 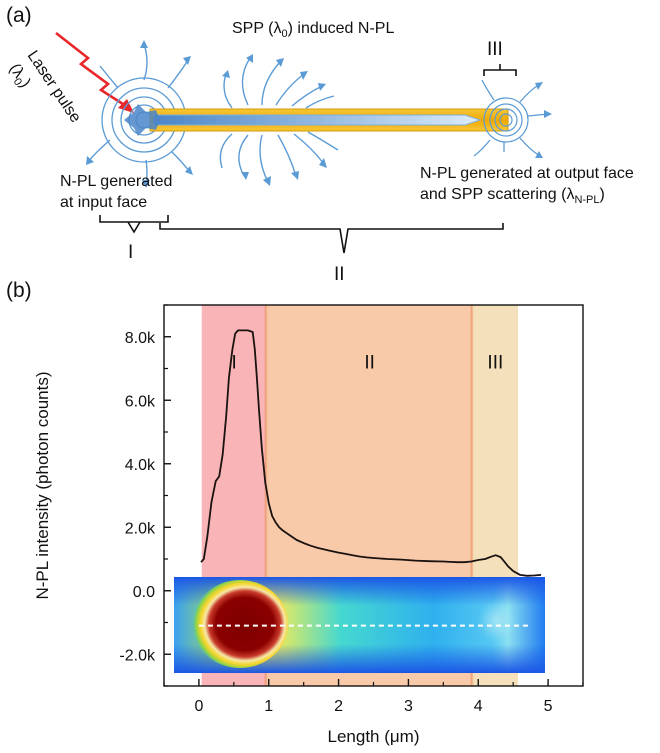 What do you see at coordinates (140, 401) in the screenshot?
I see `y-tick-label: 6.0k` at bounding box center [140, 401].